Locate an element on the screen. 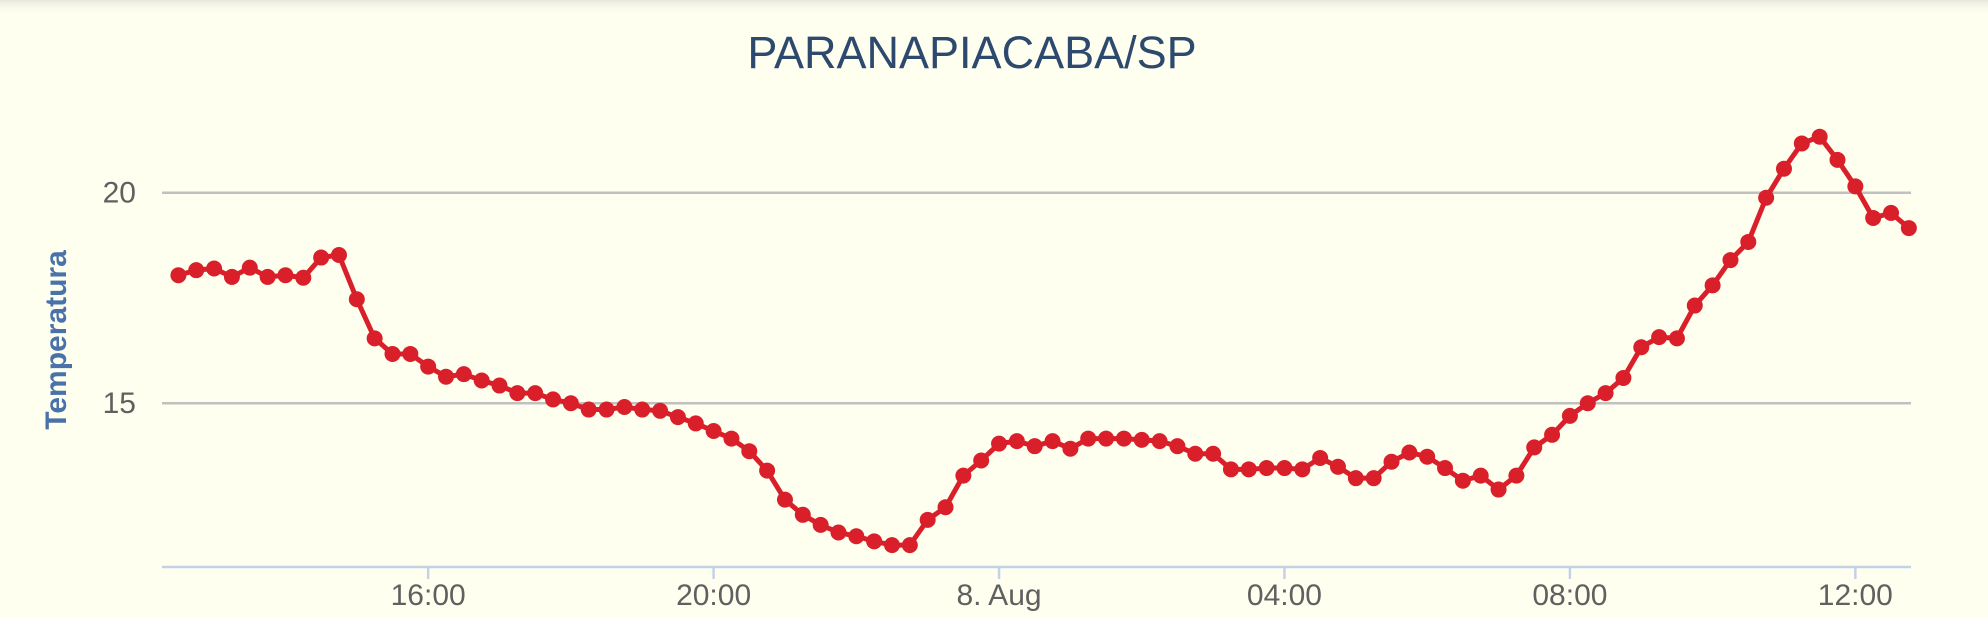  top-shade is located at coordinates (994, 8).